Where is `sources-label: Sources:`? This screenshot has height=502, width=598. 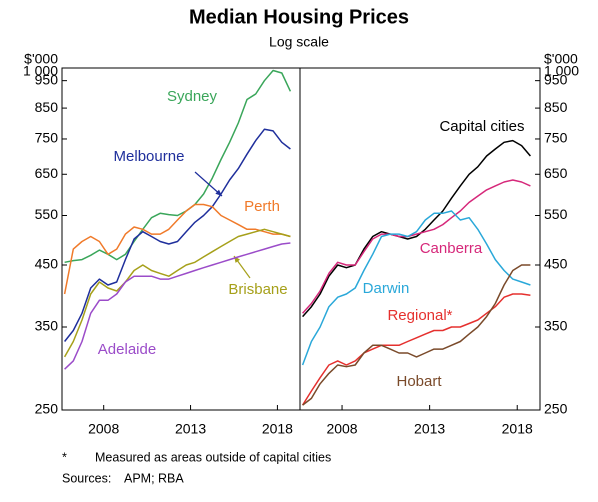
sources-label: Sources: is located at coordinates (86, 478).